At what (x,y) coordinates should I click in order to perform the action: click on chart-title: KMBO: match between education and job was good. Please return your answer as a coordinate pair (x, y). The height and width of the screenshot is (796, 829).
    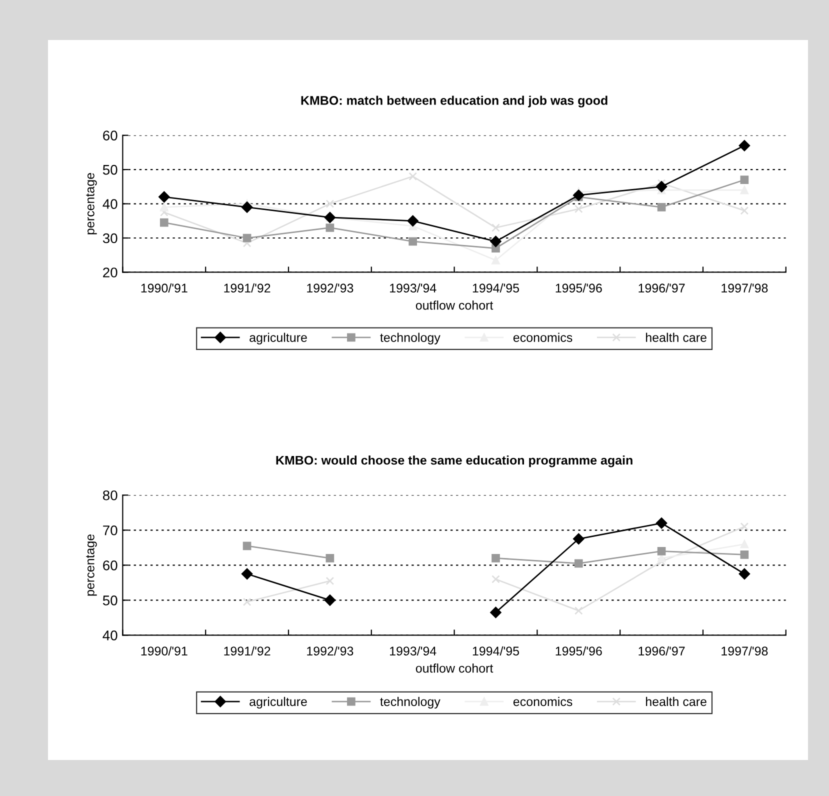
    Looking at the image, I should click on (454, 102).